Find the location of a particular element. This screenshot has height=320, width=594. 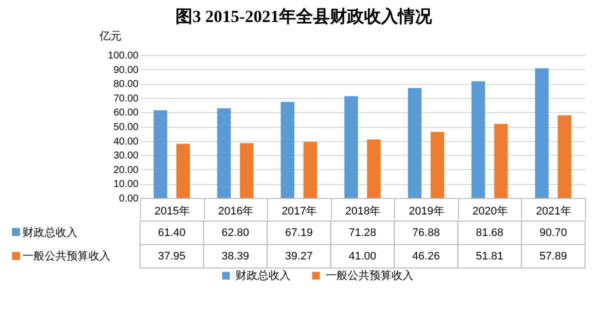

text: 财政总收入 is located at coordinates (50, 232).